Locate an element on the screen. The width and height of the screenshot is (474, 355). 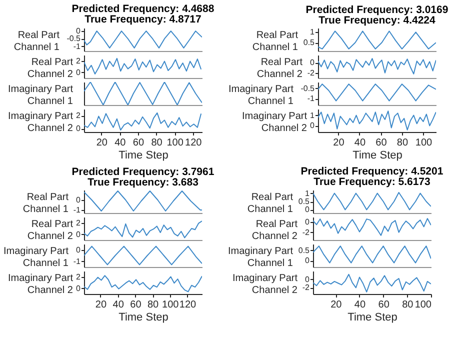
chart-subtitle: True Frequency: 5.6173 is located at coordinates (372, 182).